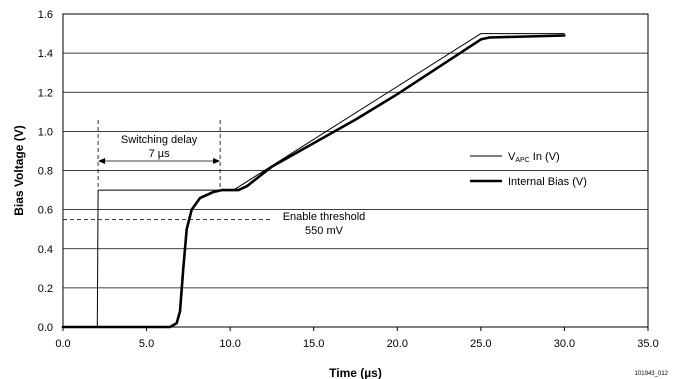 This screenshot has width=673, height=379. Describe the element at coordinates (45, 289) in the screenshot. I see `y-tick-label: 0.2` at that location.